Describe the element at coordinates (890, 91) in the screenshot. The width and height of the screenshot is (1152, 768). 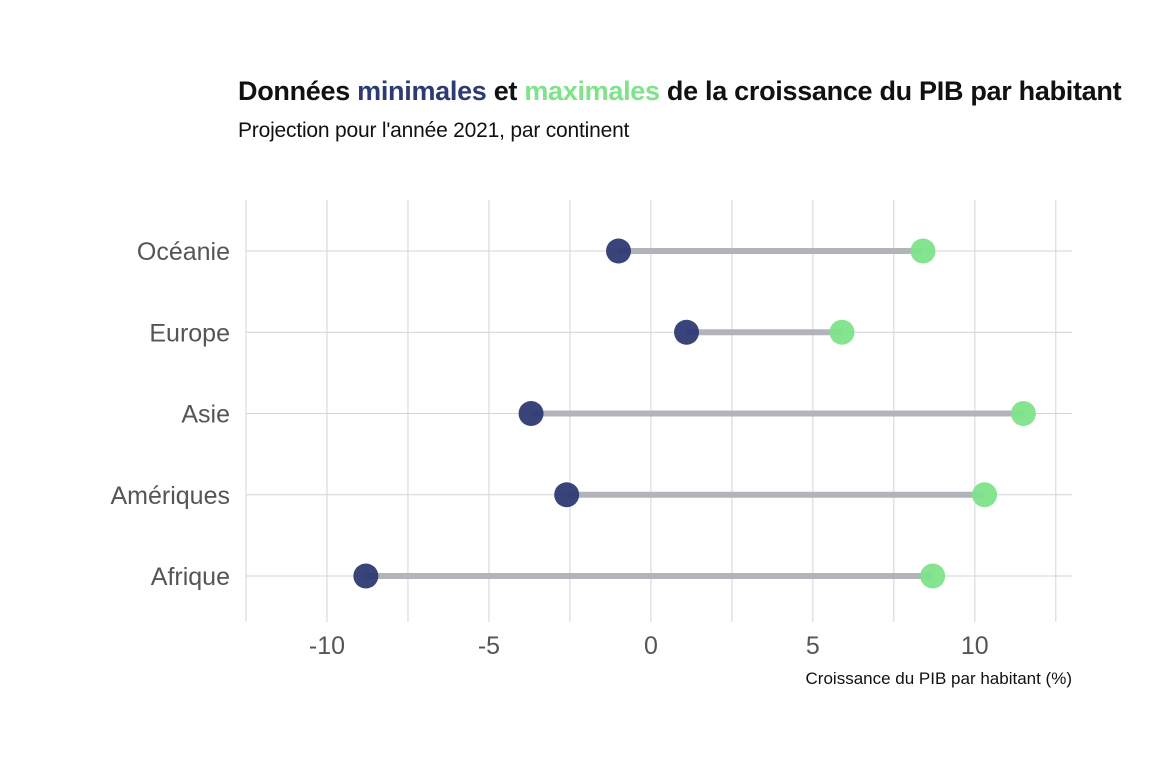
I see `title-part3: de la croissance du PIB par habitant` at that location.